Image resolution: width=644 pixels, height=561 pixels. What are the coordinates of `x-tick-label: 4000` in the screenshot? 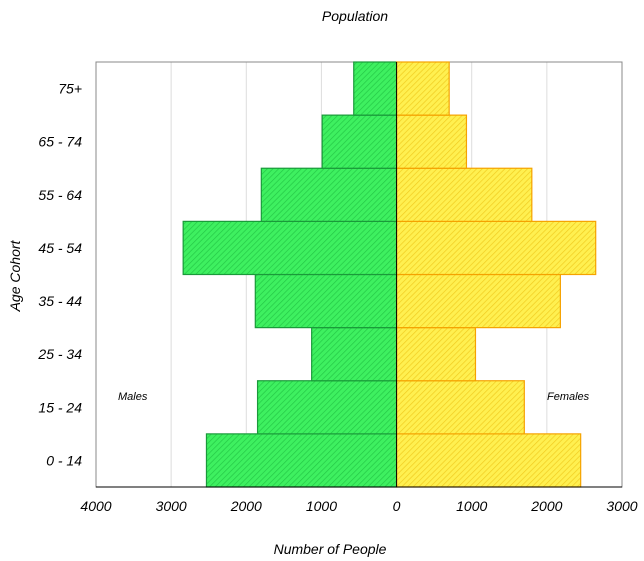 It's located at (95, 506).